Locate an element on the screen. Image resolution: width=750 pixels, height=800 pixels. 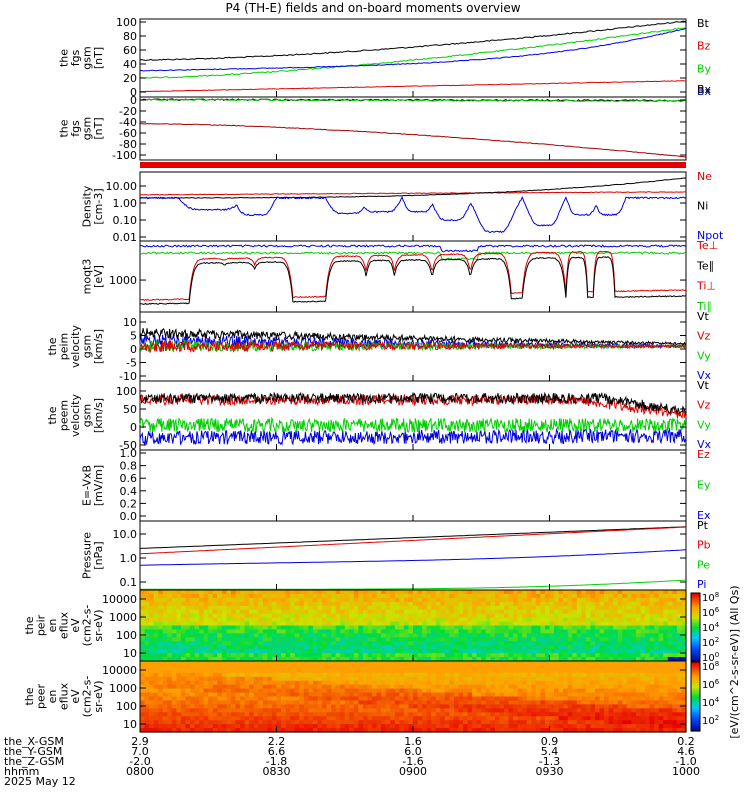
series-vex is located at coordinates (413, 436).